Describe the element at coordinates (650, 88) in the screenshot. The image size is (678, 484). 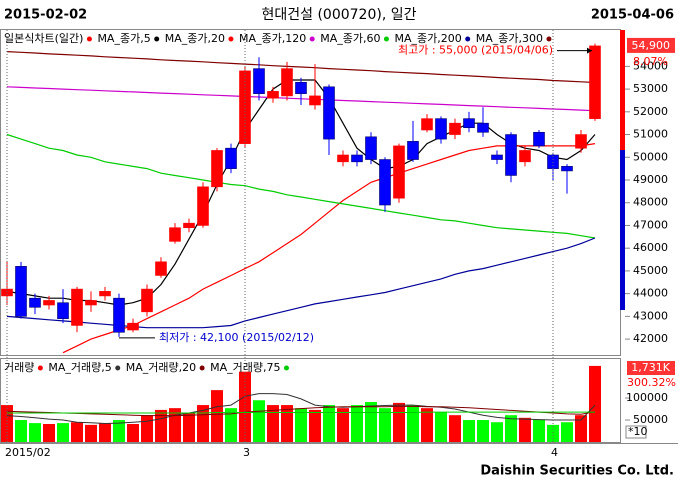
I see `y-tick-label: 53000` at that location.